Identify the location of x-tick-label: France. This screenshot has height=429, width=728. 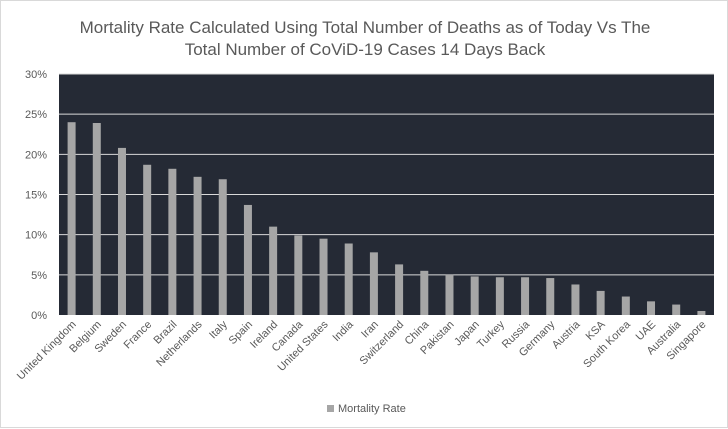
(138, 335).